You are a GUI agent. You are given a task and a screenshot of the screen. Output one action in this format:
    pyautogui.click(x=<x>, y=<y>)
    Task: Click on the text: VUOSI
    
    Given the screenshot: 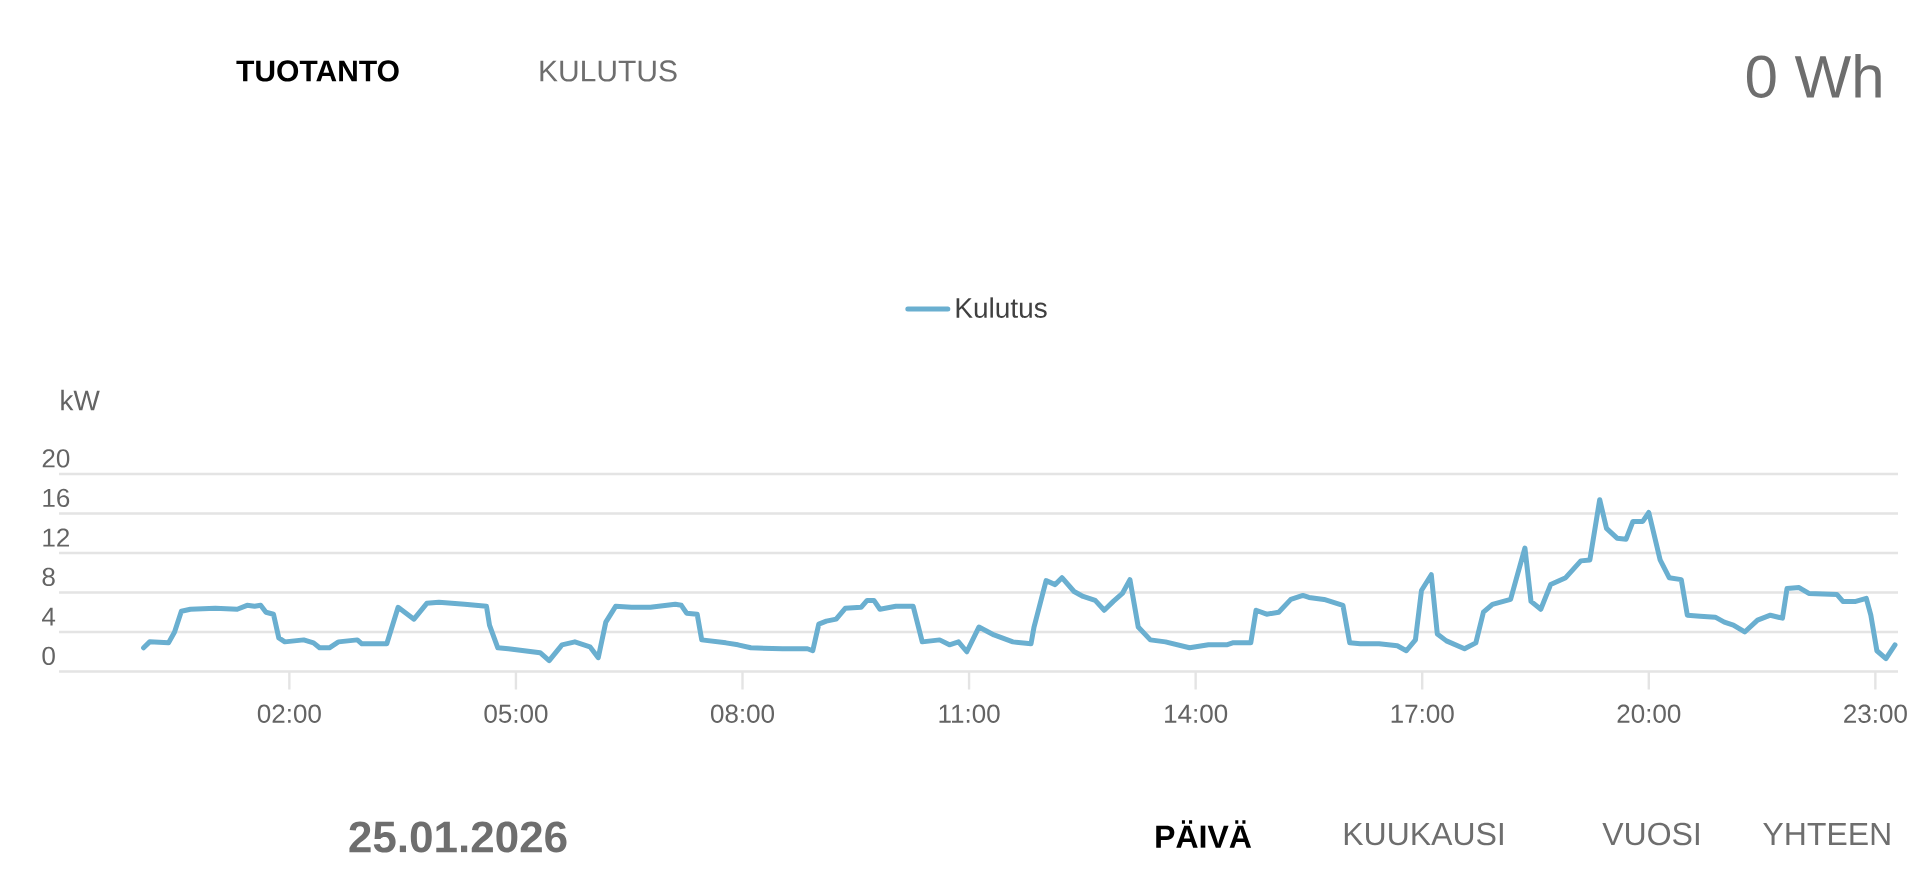 What is the action you would take?
    pyautogui.click(x=1650, y=834)
    